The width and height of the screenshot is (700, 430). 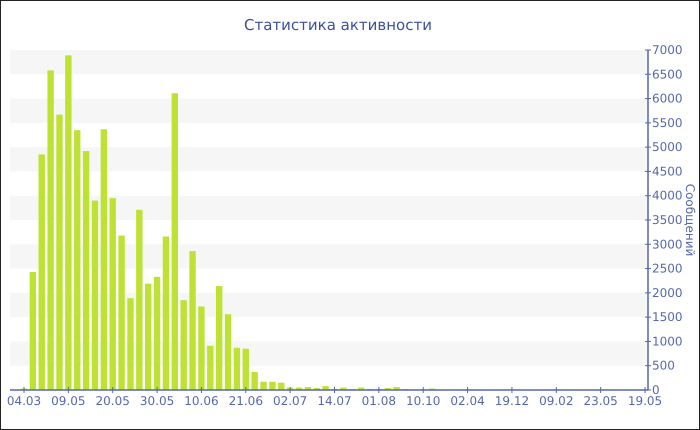 I want to click on x-tick-label: 09.02, so click(x=556, y=401).